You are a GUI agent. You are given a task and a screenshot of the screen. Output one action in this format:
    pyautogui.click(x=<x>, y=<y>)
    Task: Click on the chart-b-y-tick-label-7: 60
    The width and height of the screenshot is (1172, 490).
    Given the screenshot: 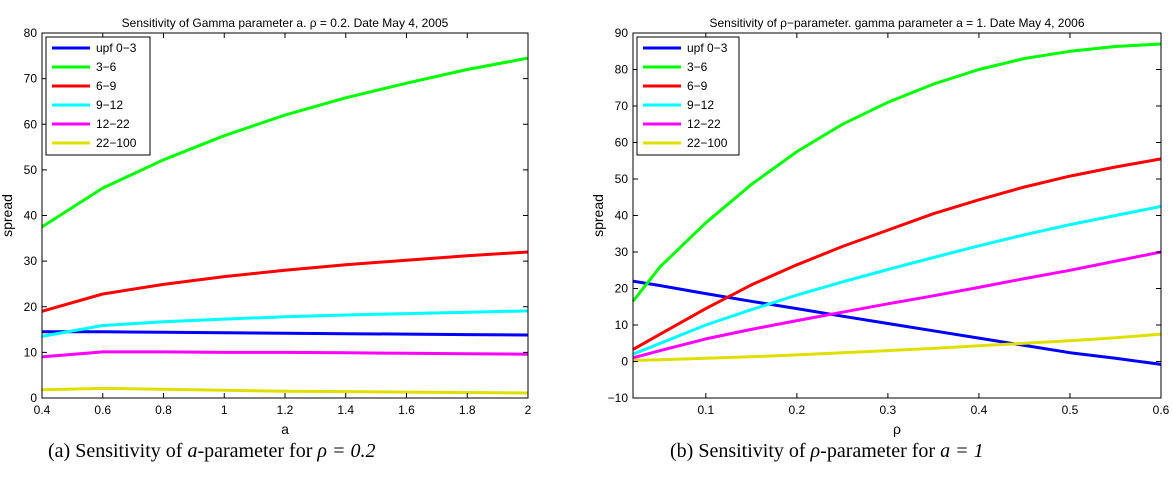 What is the action you would take?
    pyautogui.click(x=622, y=143)
    